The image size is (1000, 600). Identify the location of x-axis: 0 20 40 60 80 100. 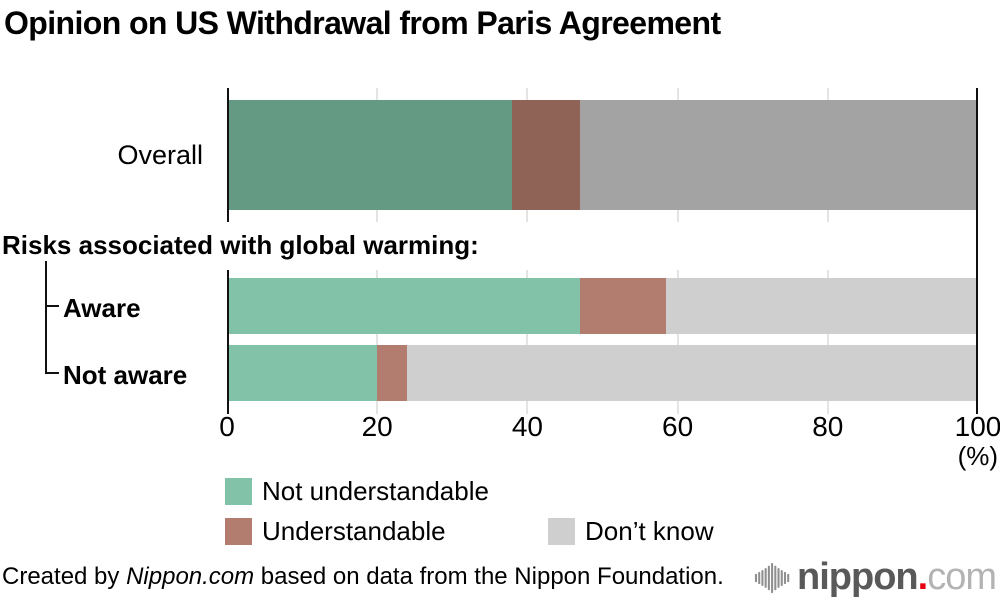
(609, 428).